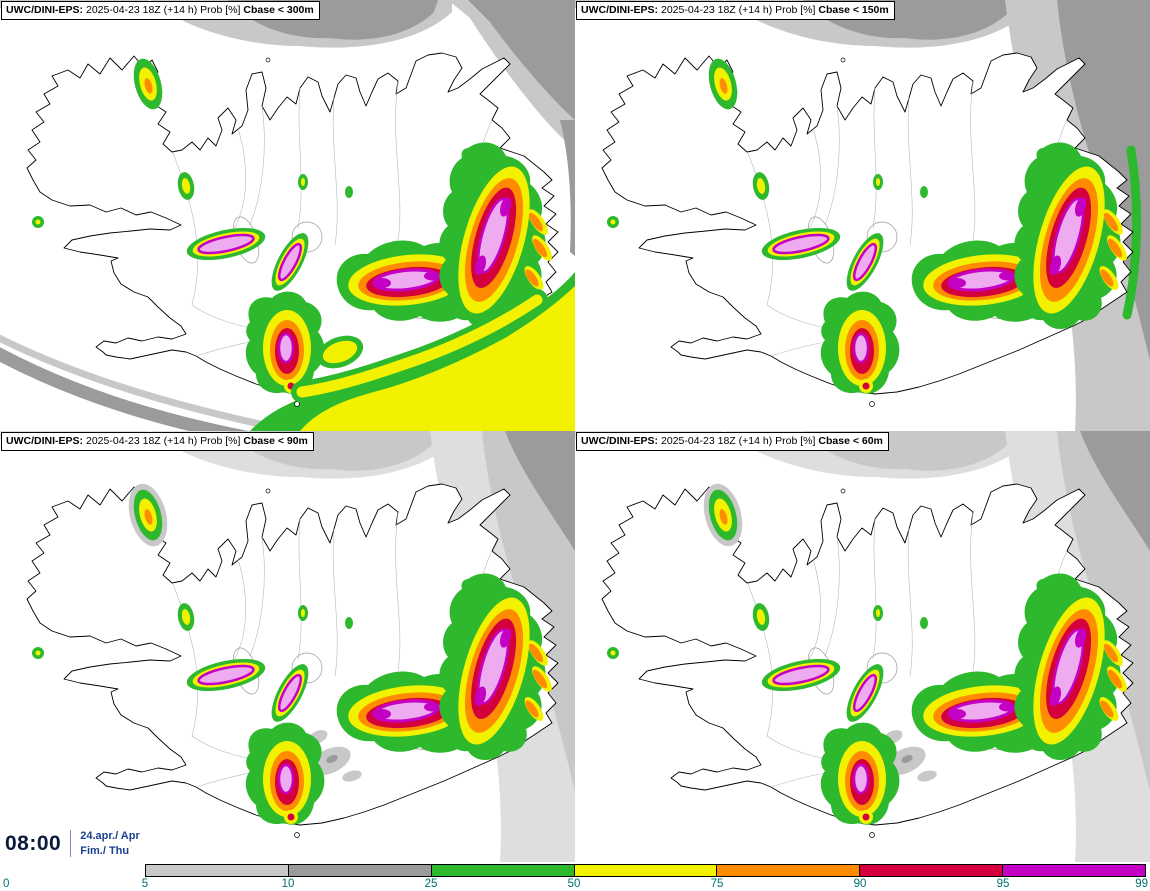 Image resolution: width=1150 pixels, height=891 pixels. I want to click on probability-colorbar: 0 5 10 25 50 75 90 95 99, so click(575, 876).